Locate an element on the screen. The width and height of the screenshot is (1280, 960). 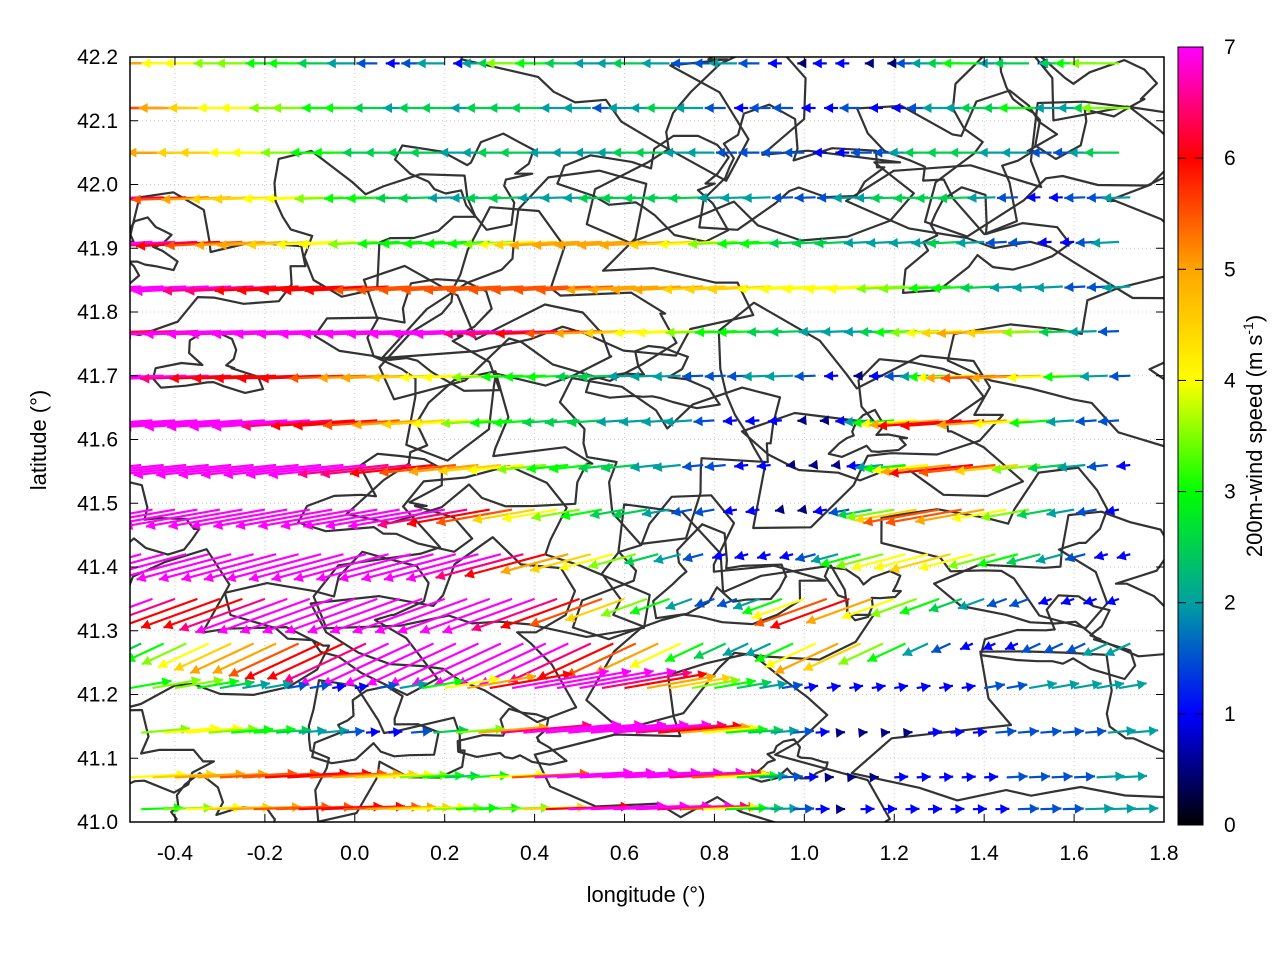
colorbar-tick-label: 7 is located at coordinates (1230, 47).